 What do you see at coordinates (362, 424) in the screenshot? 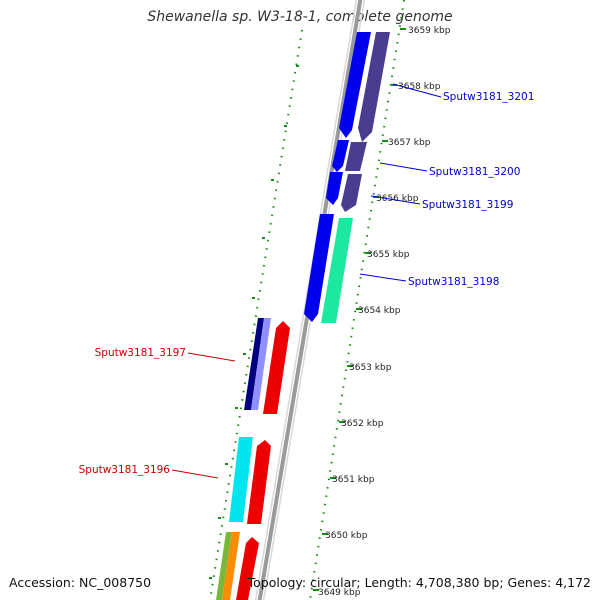
I see `tick-label: 3652 kbp` at bounding box center [362, 424].